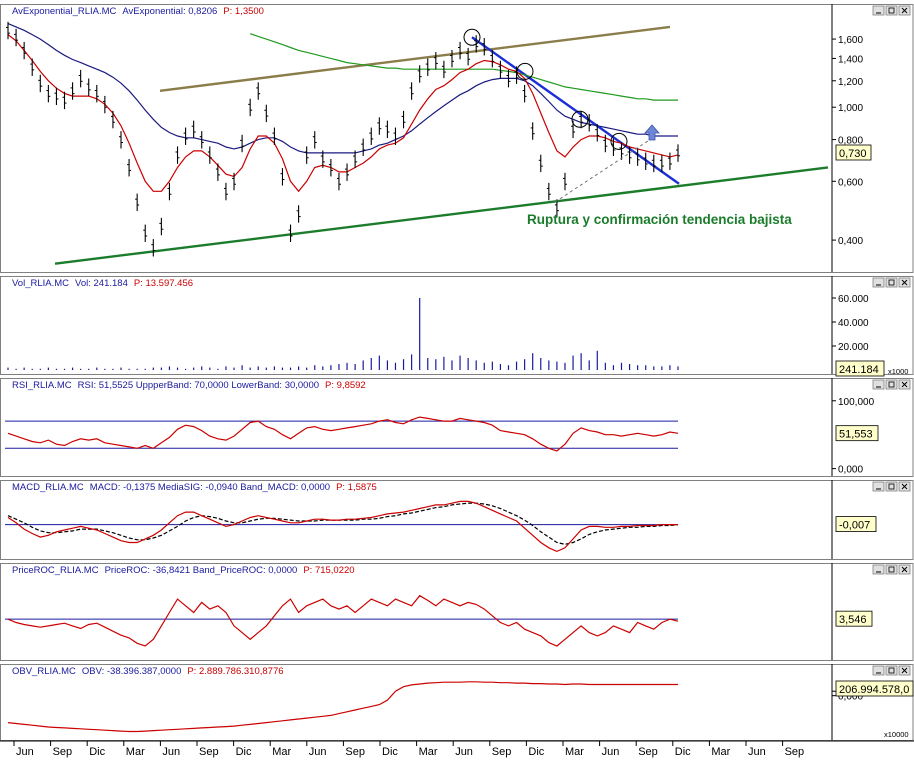  What do you see at coordinates (850, 59) in the screenshot?
I see `price-tick-label: 1,400` at bounding box center [850, 59].